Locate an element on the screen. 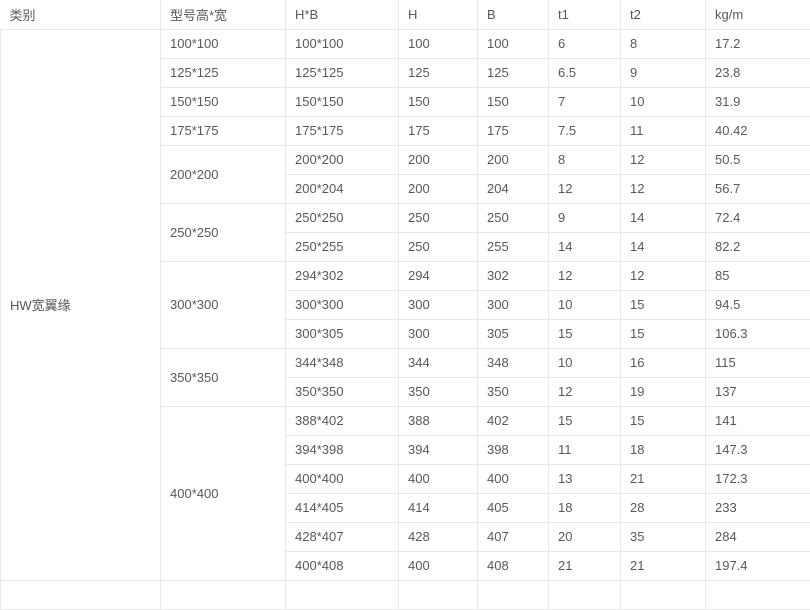 The width and height of the screenshot is (810, 610). cell-hb: 100*100 is located at coordinates (342, 43).